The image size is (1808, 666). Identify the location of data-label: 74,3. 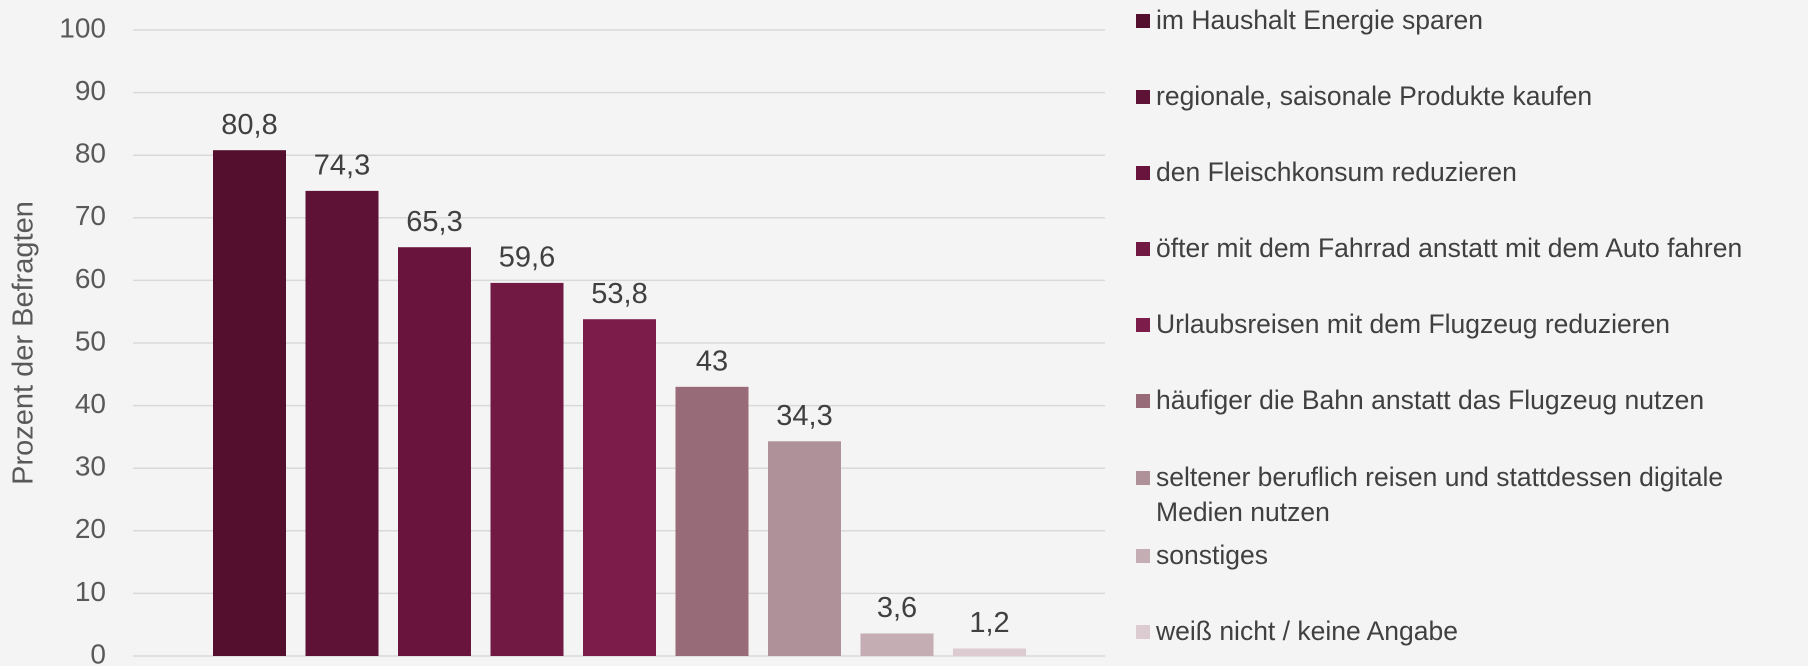
(342, 166).